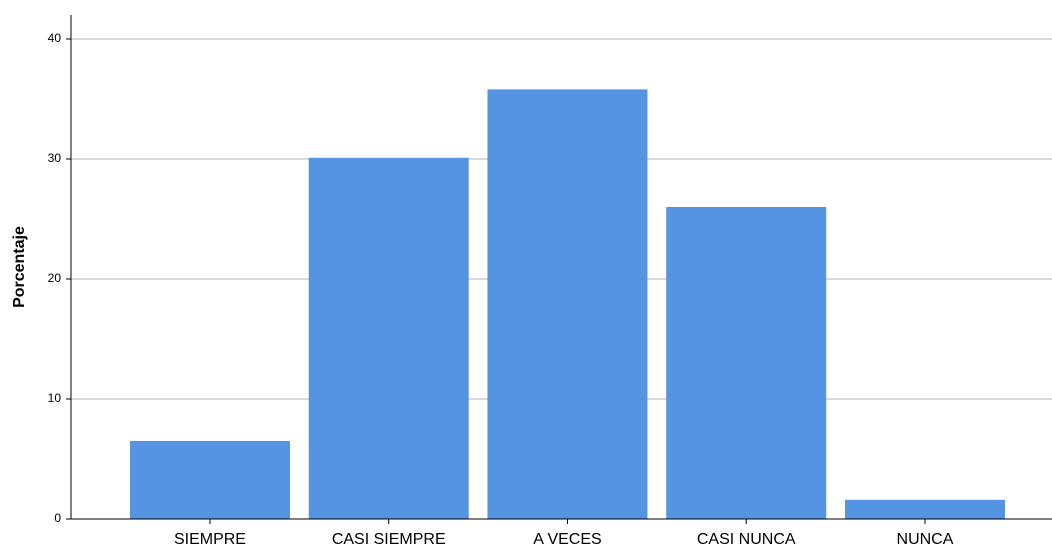 This screenshot has height=549, width=1052. I want to click on x-tick-label: CASI NUNCA, so click(746, 539).